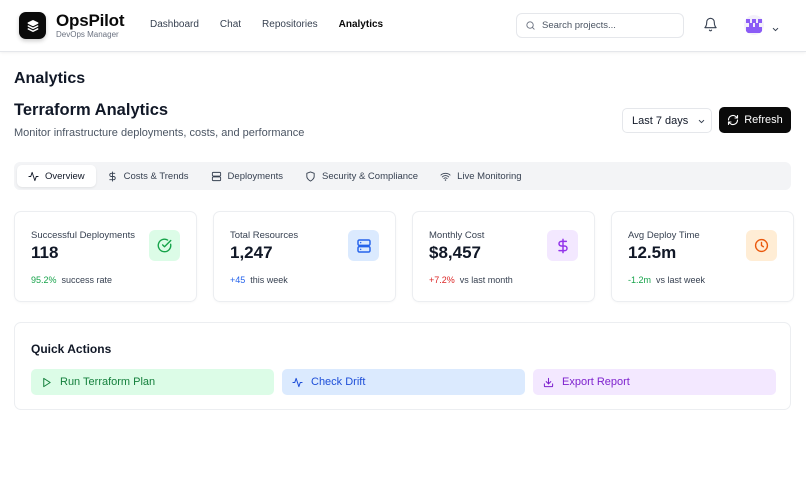 The image size is (806, 483). I want to click on refresh-button: Refresh, so click(755, 120).